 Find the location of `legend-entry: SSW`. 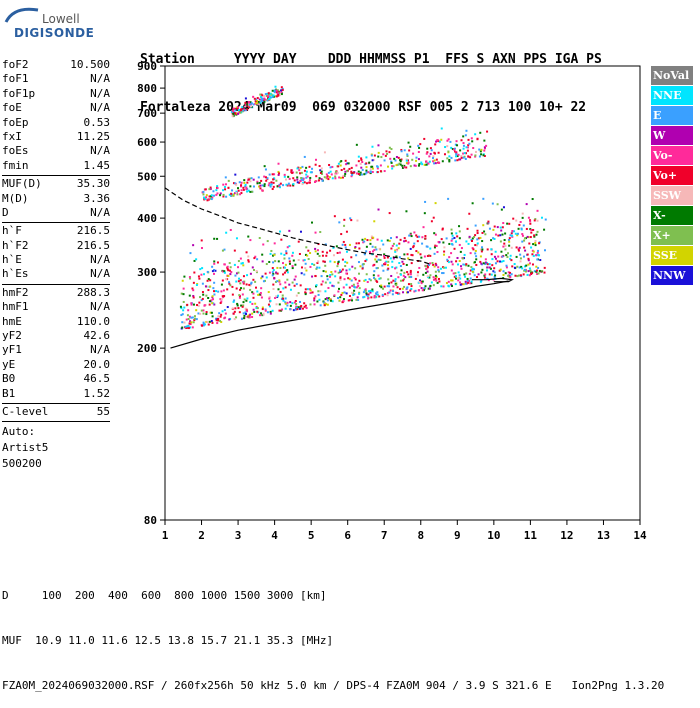

legend-entry: SSW is located at coordinates (672, 195).